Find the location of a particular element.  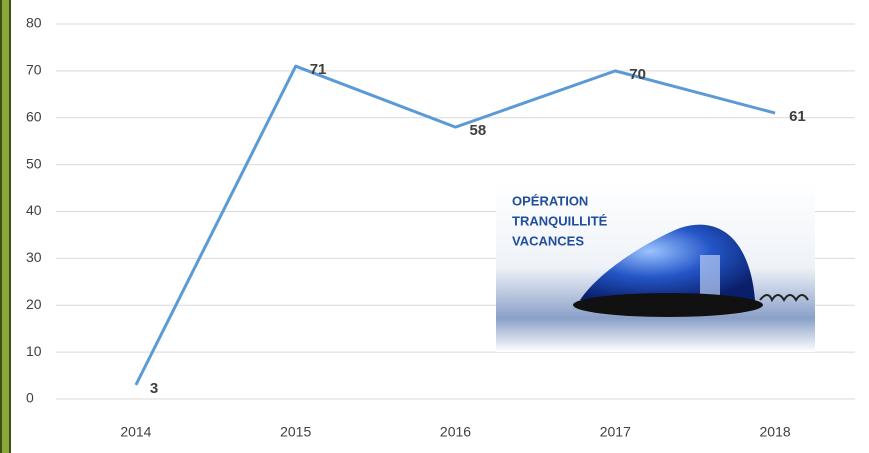

data-label: 71 is located at coordinates (318, 69).